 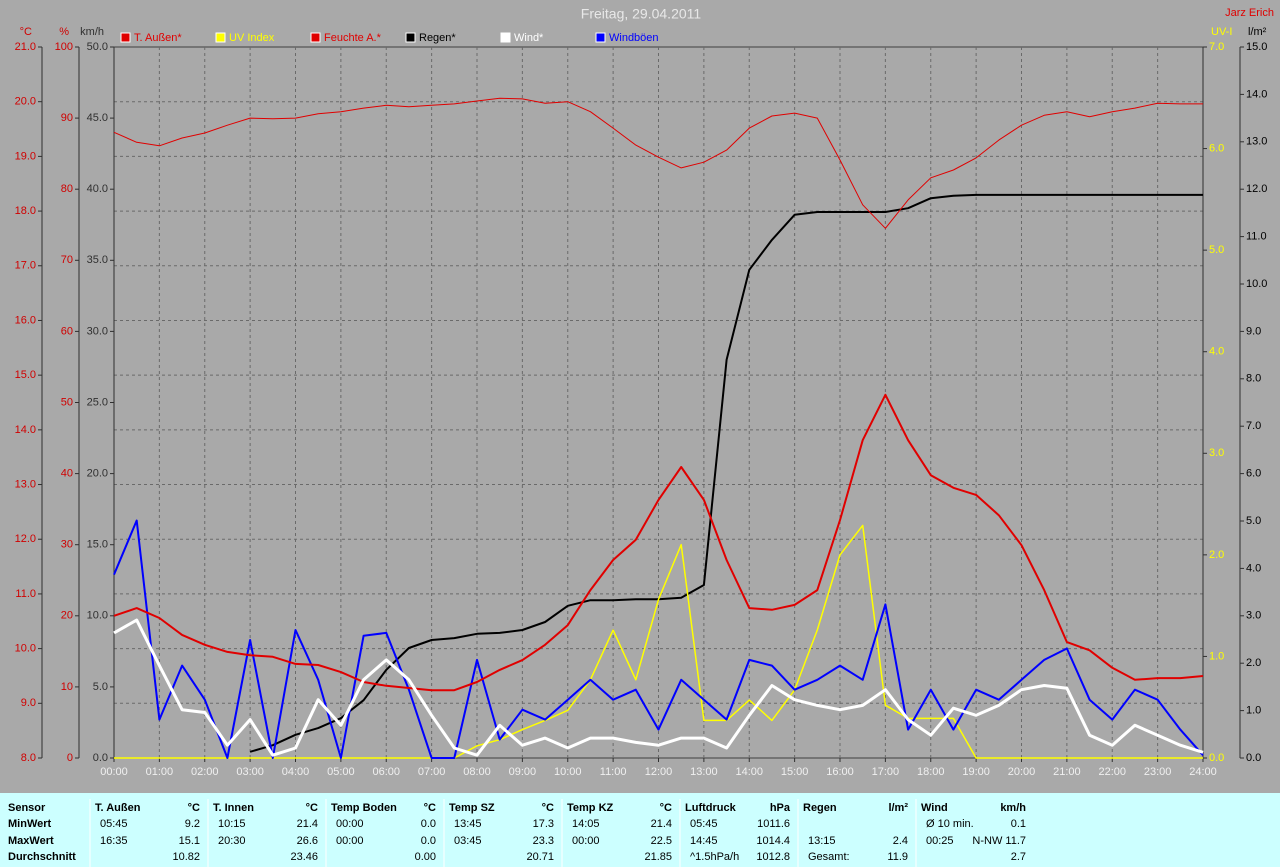 I want to click on y-tick-label: 11.0, so click(x=25, y=594).